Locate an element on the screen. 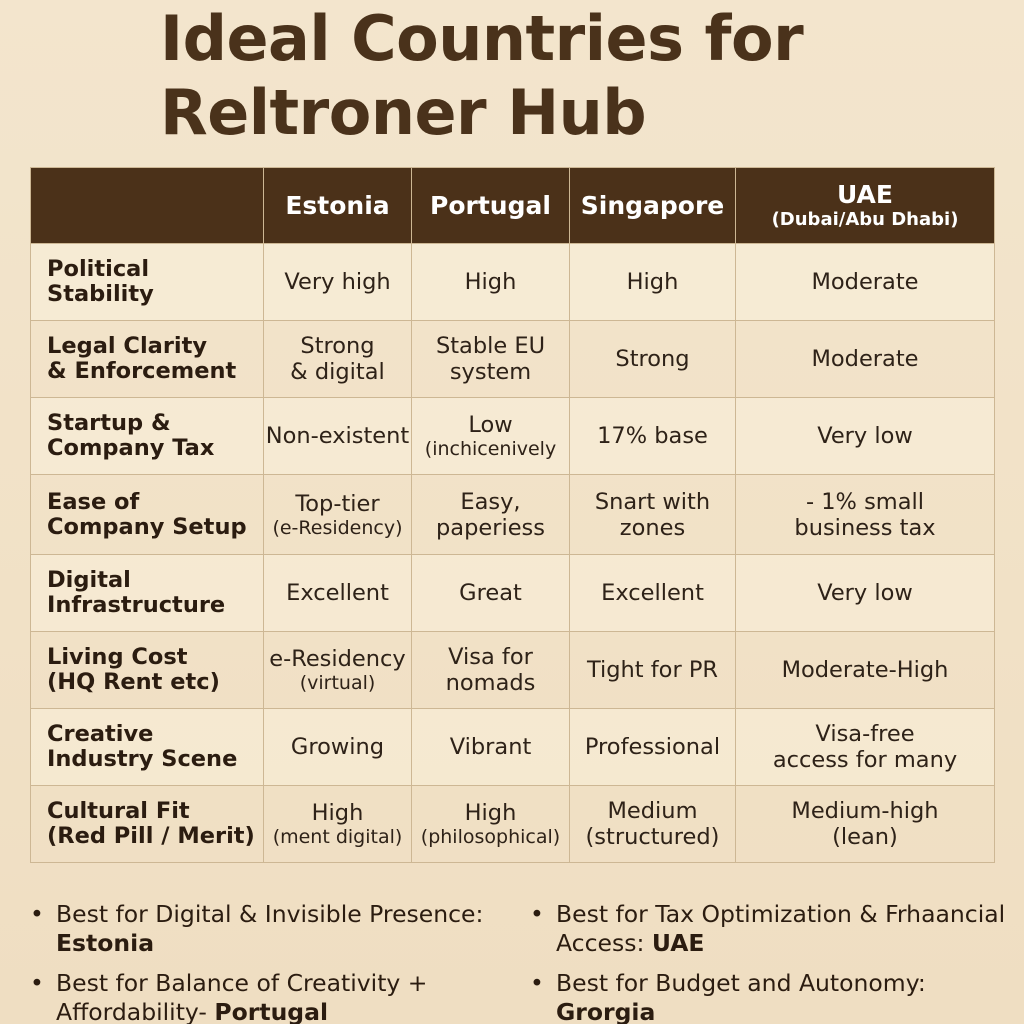 This screenshot has height=1024, width=1024. cell-estonia: High (ment digital) is located at coordinates (337, 824).